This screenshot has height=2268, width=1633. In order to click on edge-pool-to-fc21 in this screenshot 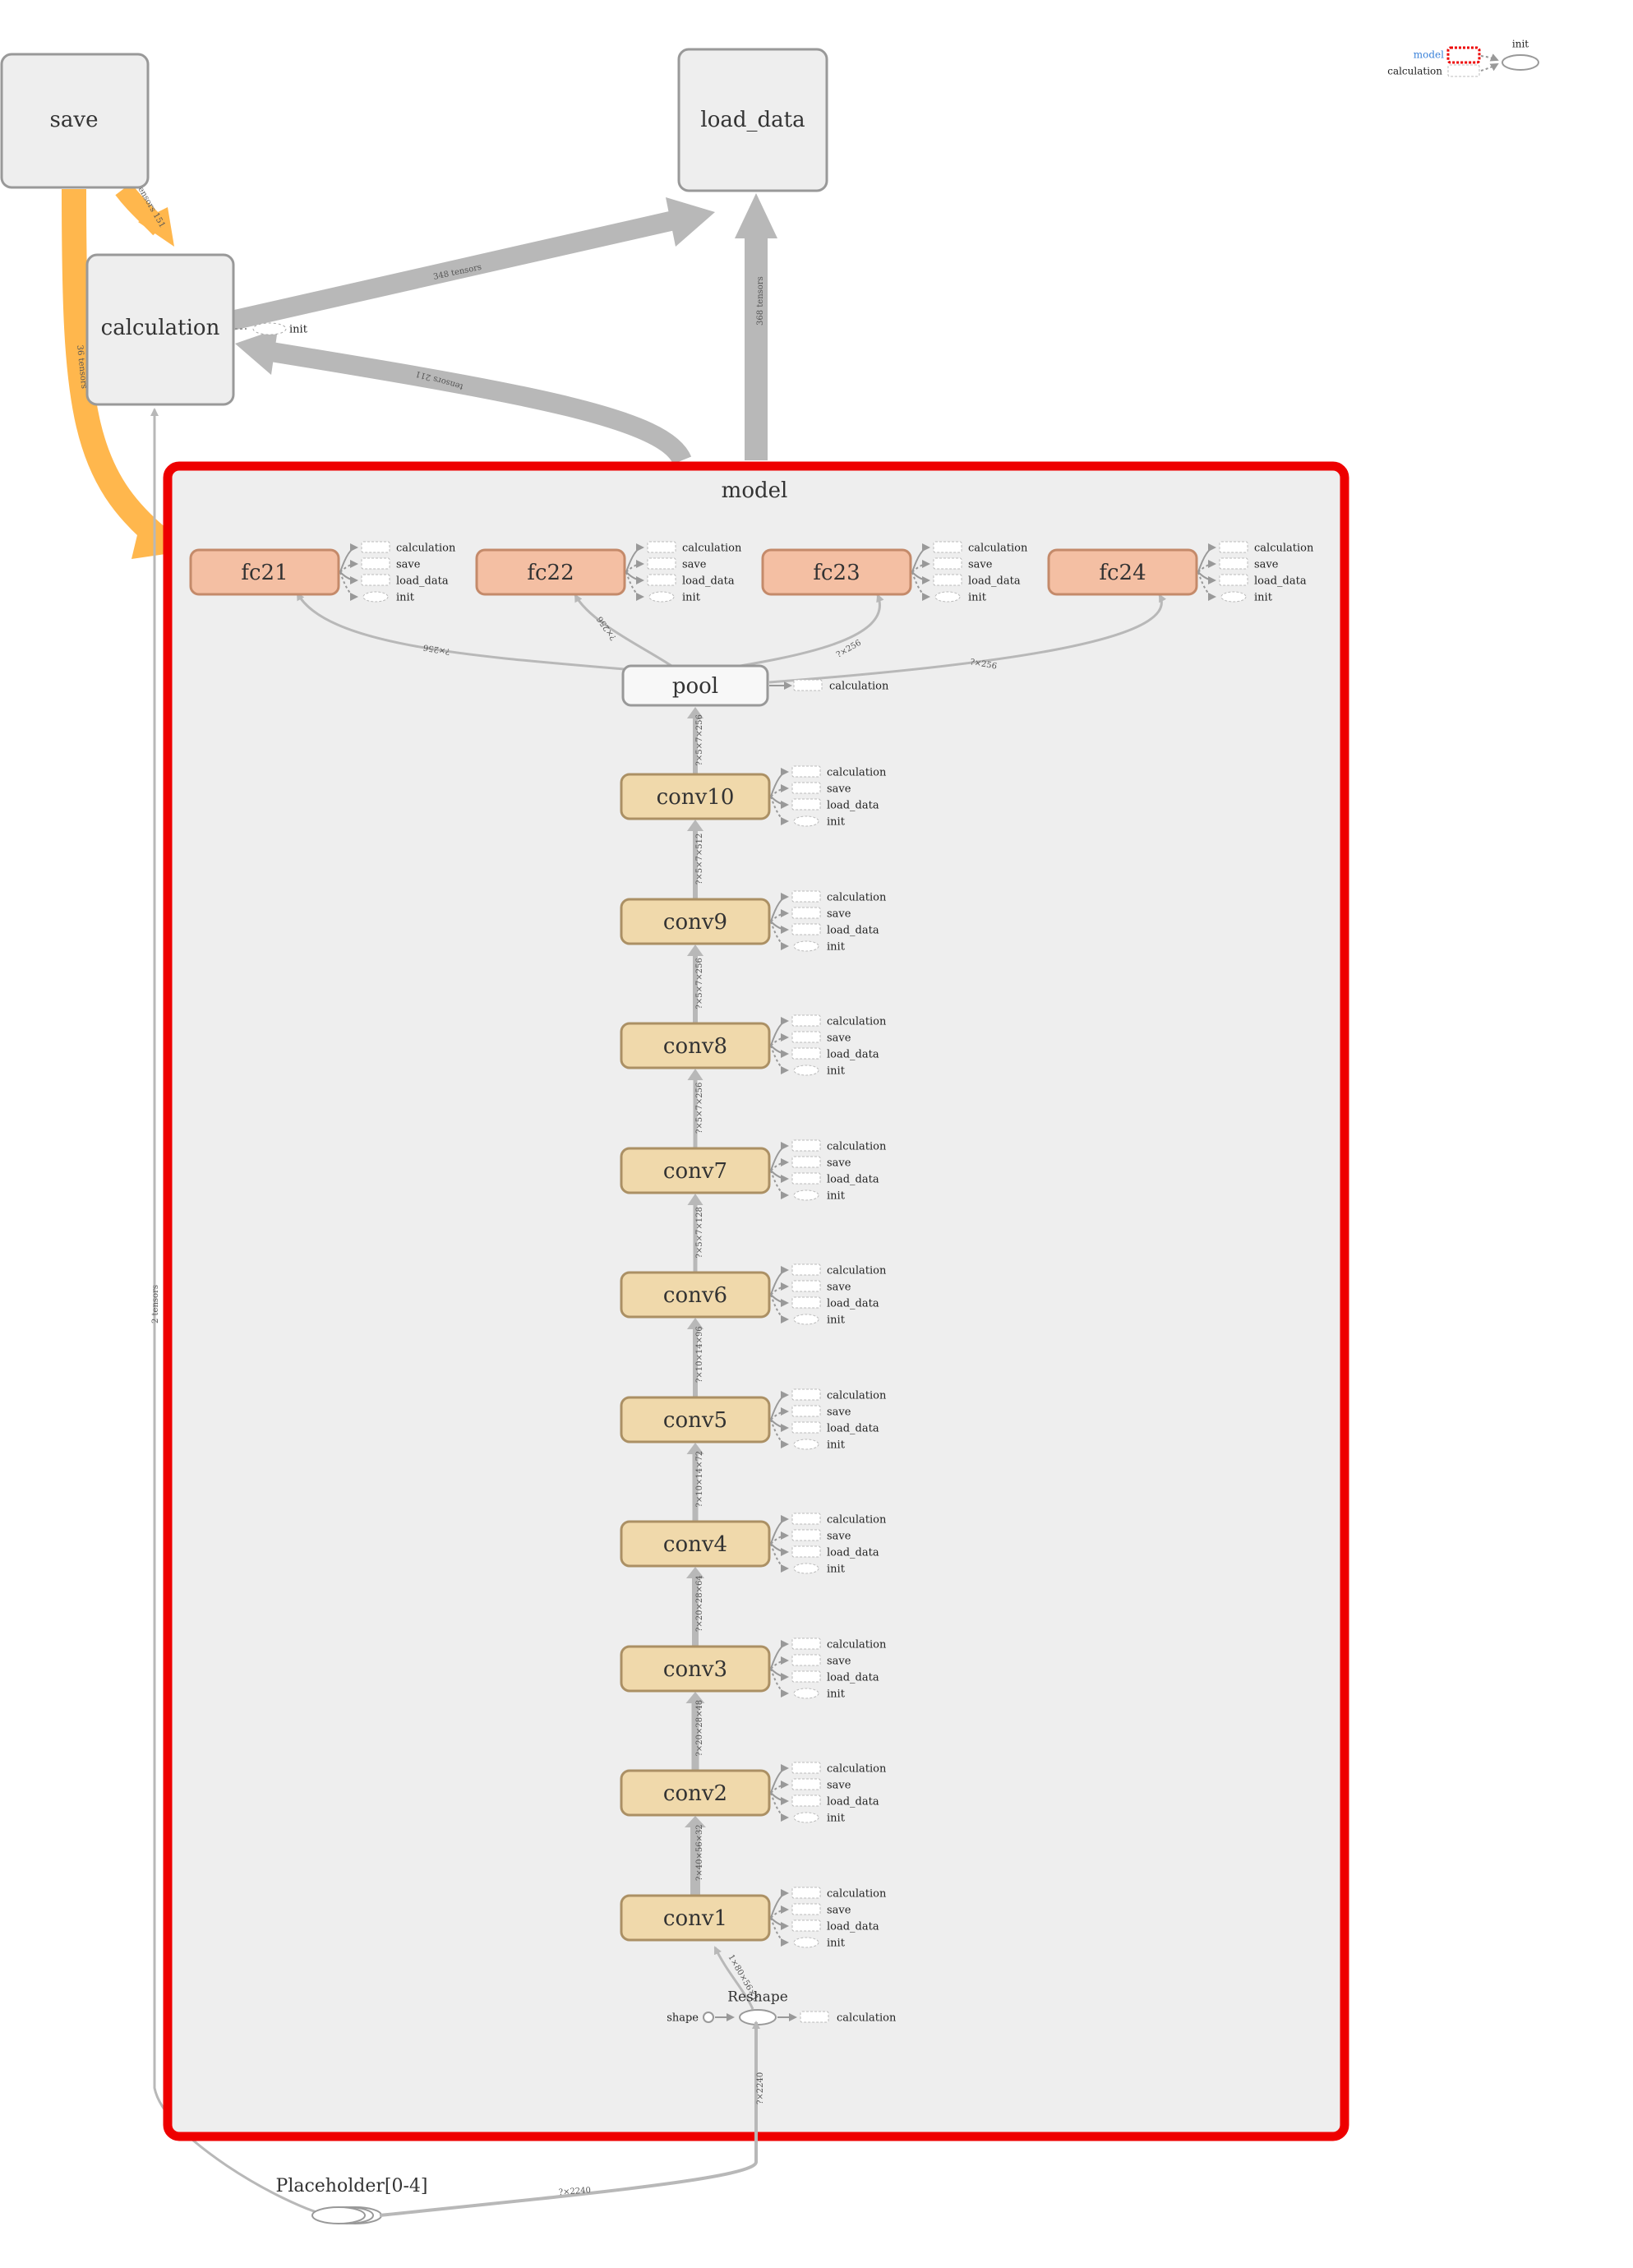, I will do `click(479, 633)`.